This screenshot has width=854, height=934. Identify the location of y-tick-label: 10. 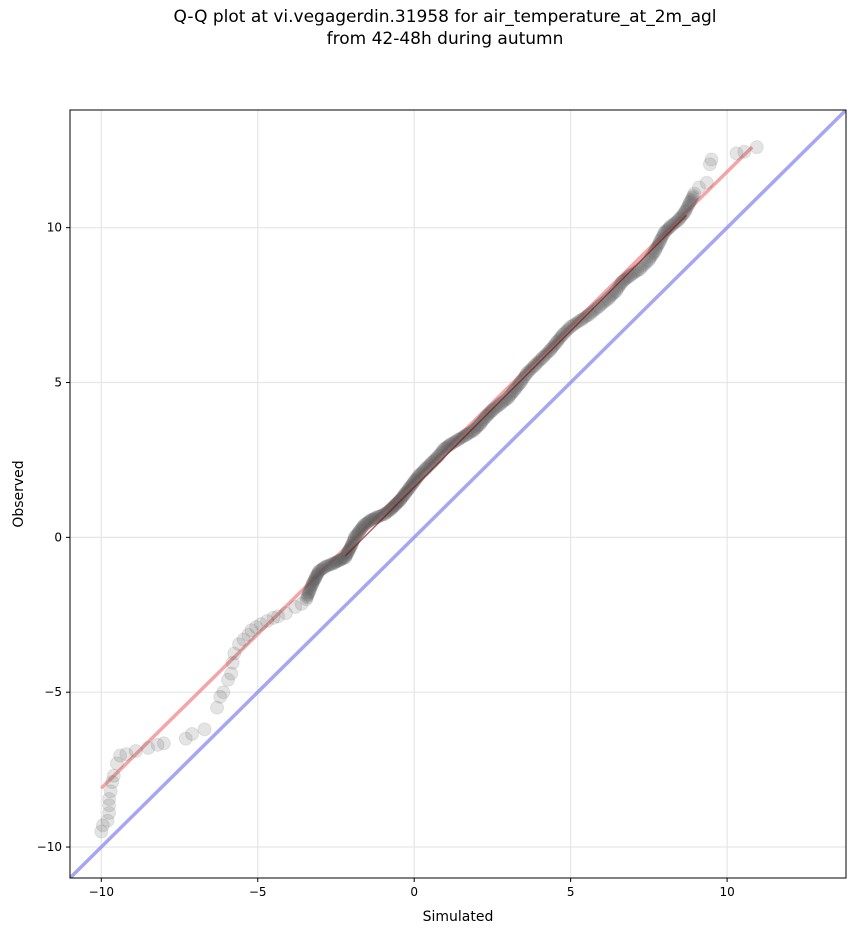
(54, 228).